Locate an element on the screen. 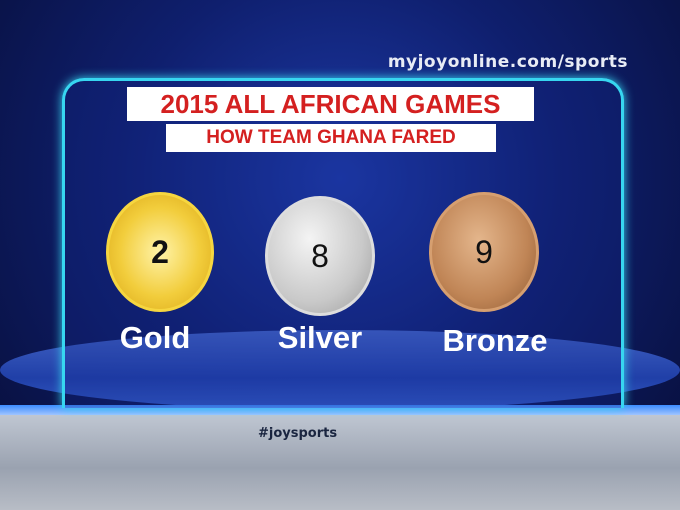 Image resolution: width=680 pixels, height=510 pixels. subheadline: HOW TEAM GHANA FARED is located at coordinates (331, 138).